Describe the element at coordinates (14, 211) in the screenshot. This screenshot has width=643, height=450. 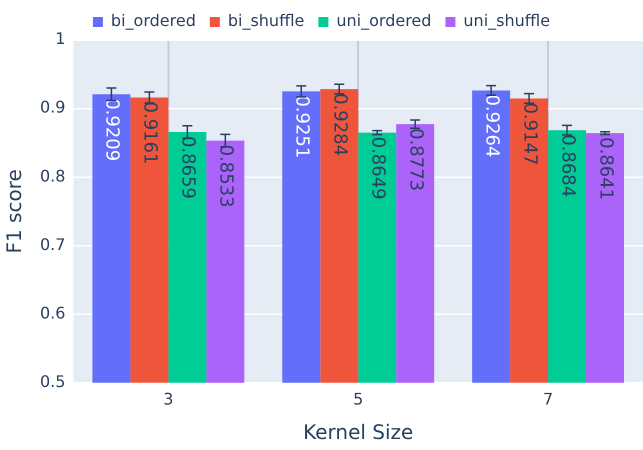
I see `y-axis-title: F1 score` at that location.